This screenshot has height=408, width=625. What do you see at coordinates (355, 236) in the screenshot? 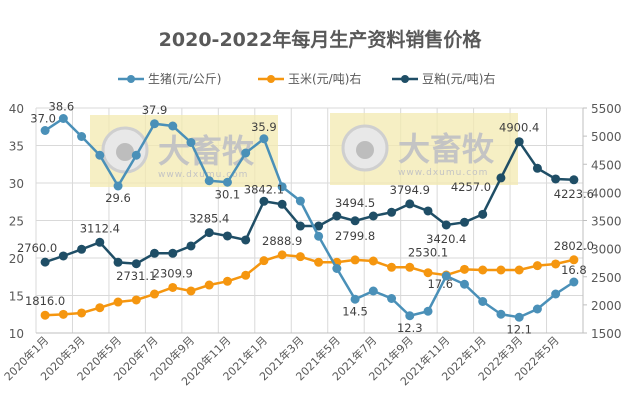
I see `data-label: 2799.8` at bounding box center [355, 236].